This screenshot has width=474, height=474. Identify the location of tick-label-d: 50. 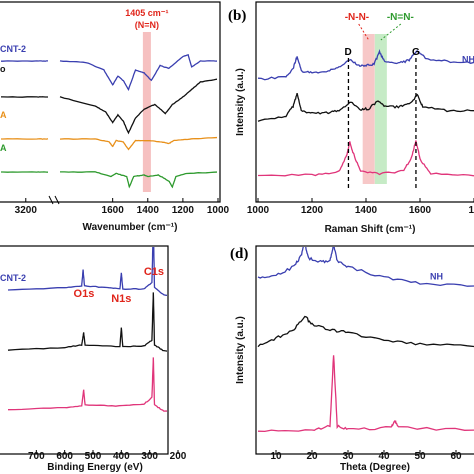
(420, 456).